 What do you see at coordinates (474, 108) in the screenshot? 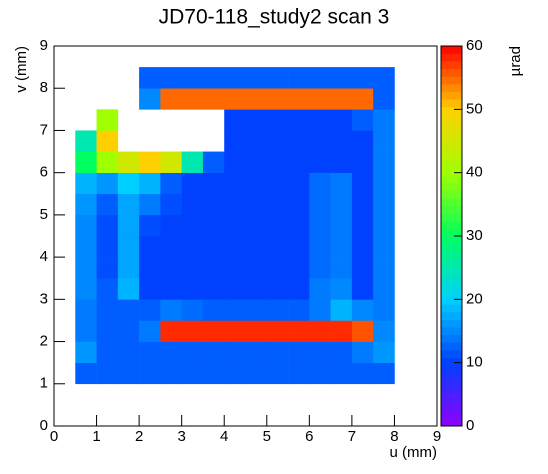
I see `z-tick-label: 50` at bounding box center [474, 108].